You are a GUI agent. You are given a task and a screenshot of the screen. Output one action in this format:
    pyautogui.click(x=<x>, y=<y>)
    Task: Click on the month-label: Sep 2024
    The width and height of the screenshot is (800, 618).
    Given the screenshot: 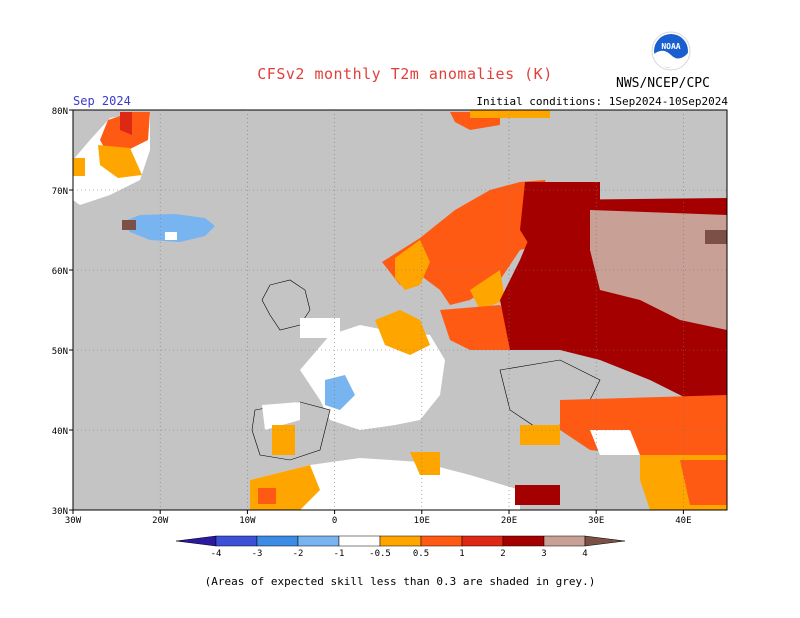 What is the action you would take?
    pyautogui.click(x=102, y=101)
    